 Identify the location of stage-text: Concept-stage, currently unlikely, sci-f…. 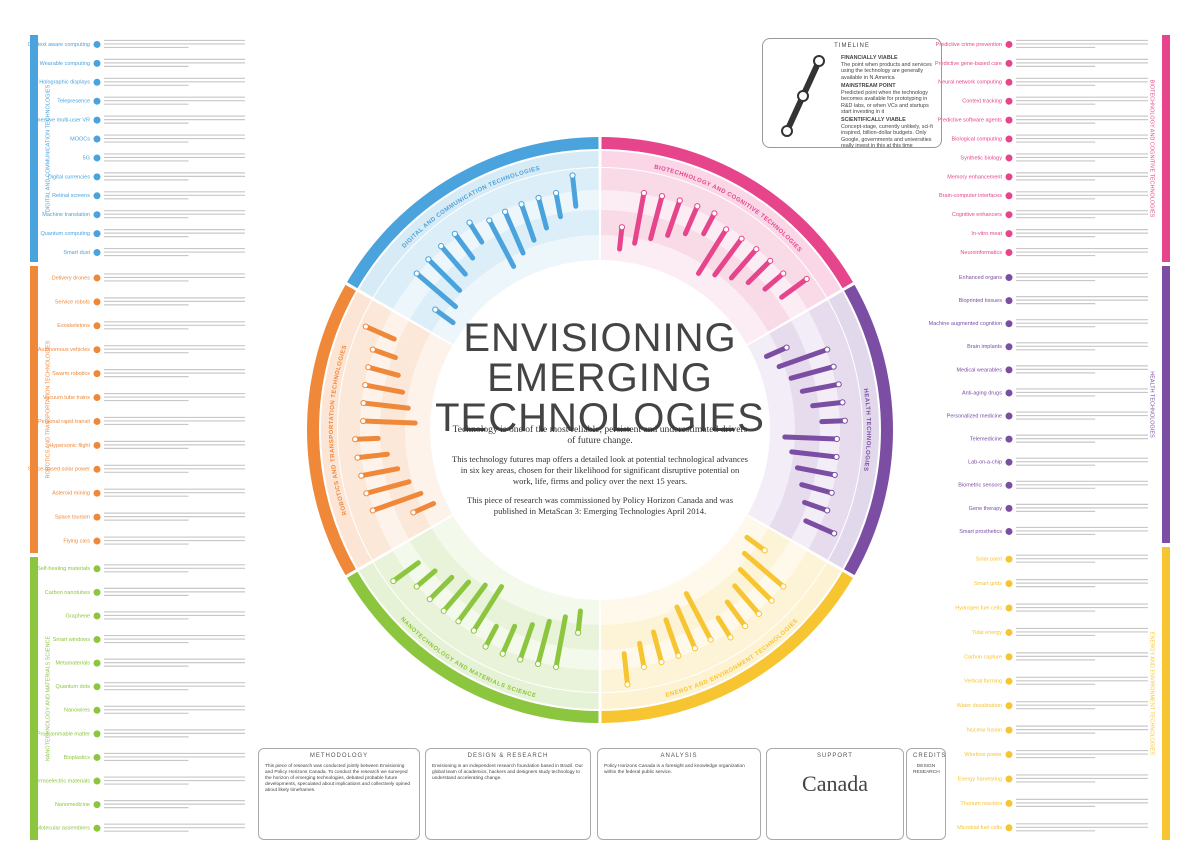
(887, 136).